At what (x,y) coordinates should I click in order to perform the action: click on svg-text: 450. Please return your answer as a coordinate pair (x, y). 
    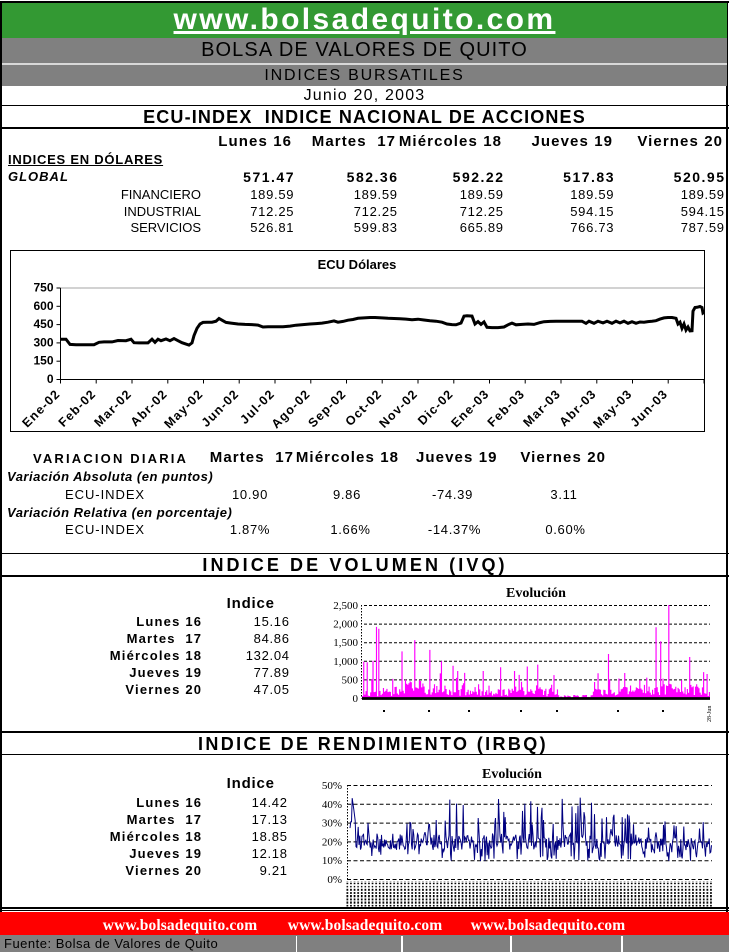
    Looking at the image, I should click on (43, 324).